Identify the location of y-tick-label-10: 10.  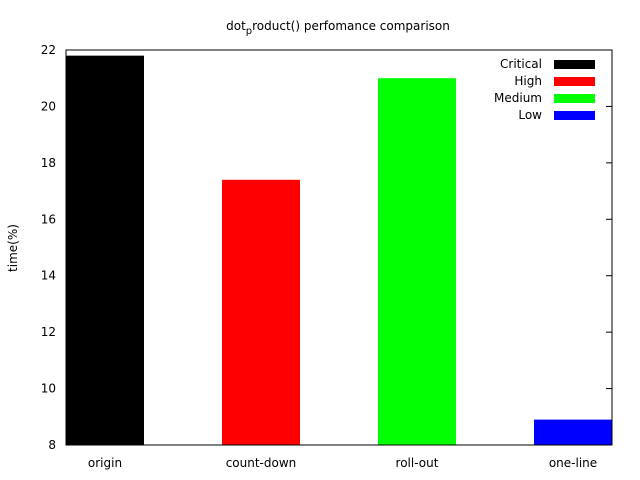
(48, 389).